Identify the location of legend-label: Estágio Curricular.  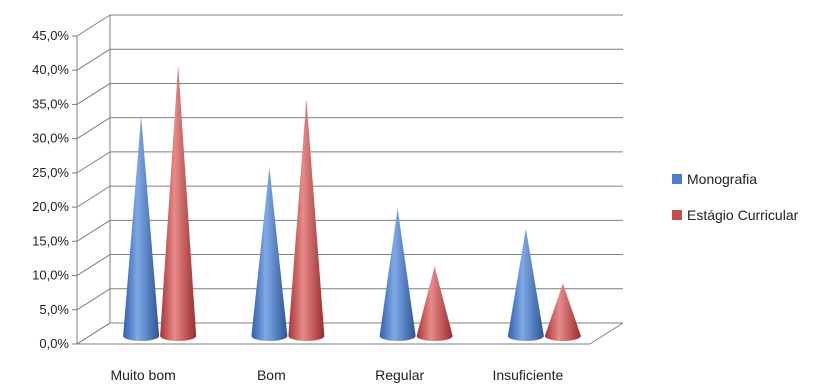
(743, 215).